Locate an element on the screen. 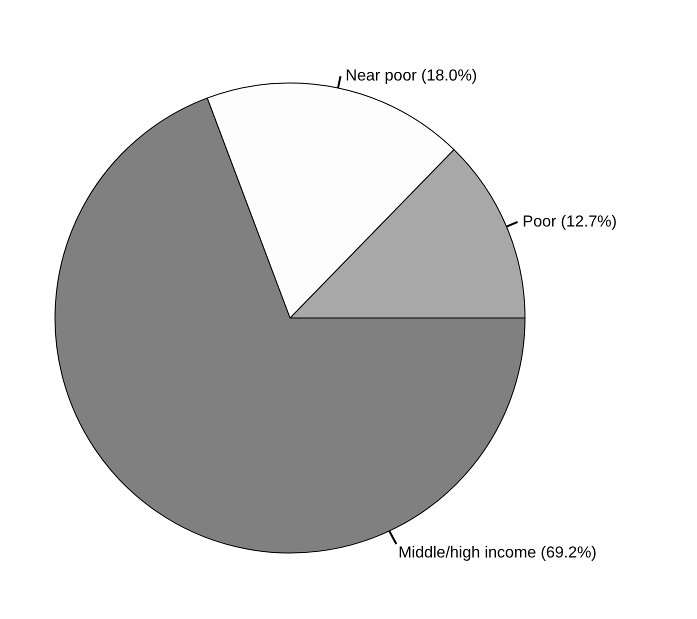 This screenshot has width=697, height=619. slice-label: Middle/high income (69.2%) is located at coordinates (497, 553).